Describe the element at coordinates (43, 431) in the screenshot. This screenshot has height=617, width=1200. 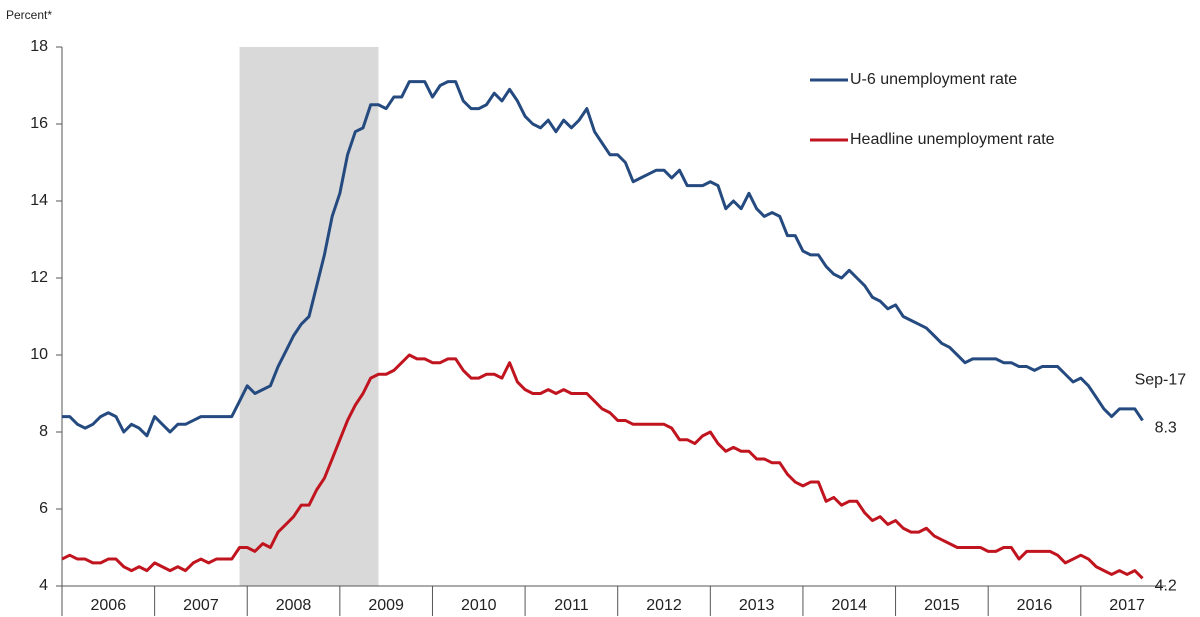
I see `y-tick-label: 8` at that location.